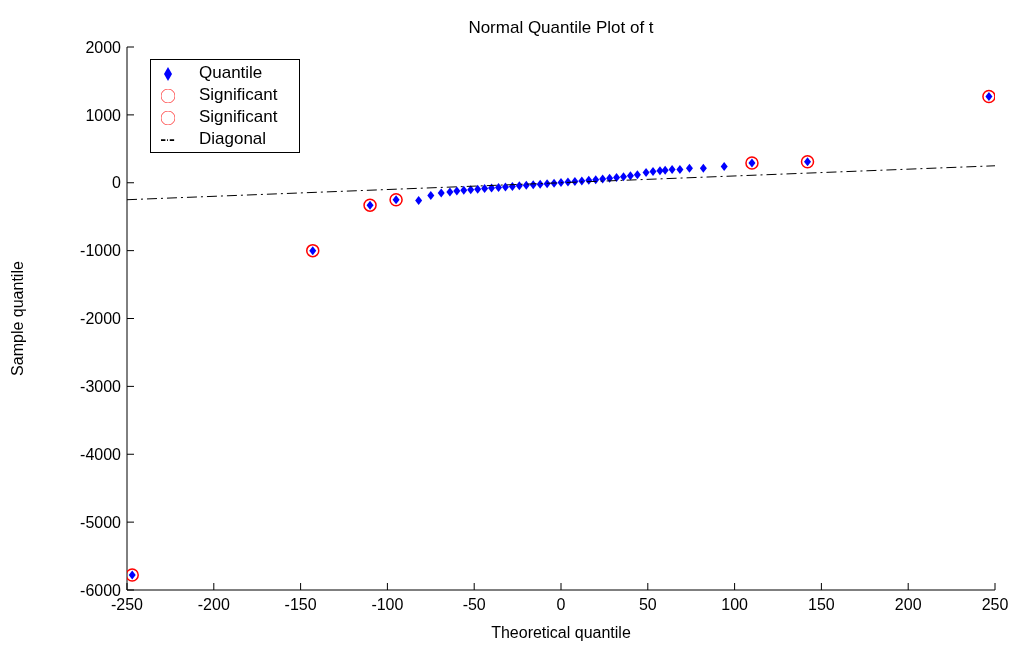 The image size is (1020, 649). Describe the element at coordinates (647, 605) in the screenshot. I see `x-tick-label: 50` at that location.